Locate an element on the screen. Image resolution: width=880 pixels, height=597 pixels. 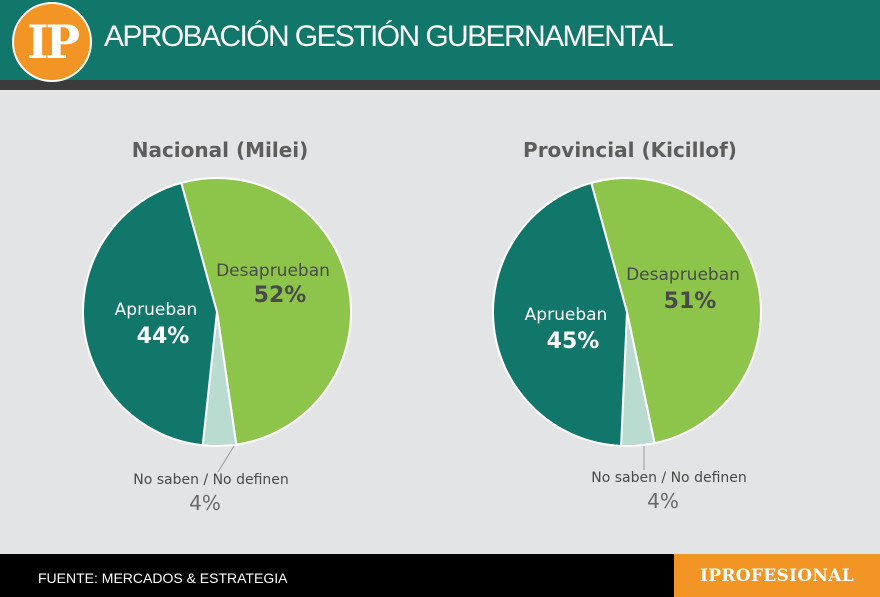
slice-value-label: 44% is located at coordinates (163, 336).